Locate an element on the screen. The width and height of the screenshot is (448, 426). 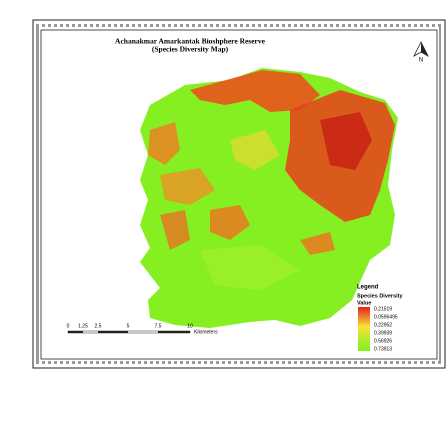
scale-label: 10 is located at coordinates (190, 326).